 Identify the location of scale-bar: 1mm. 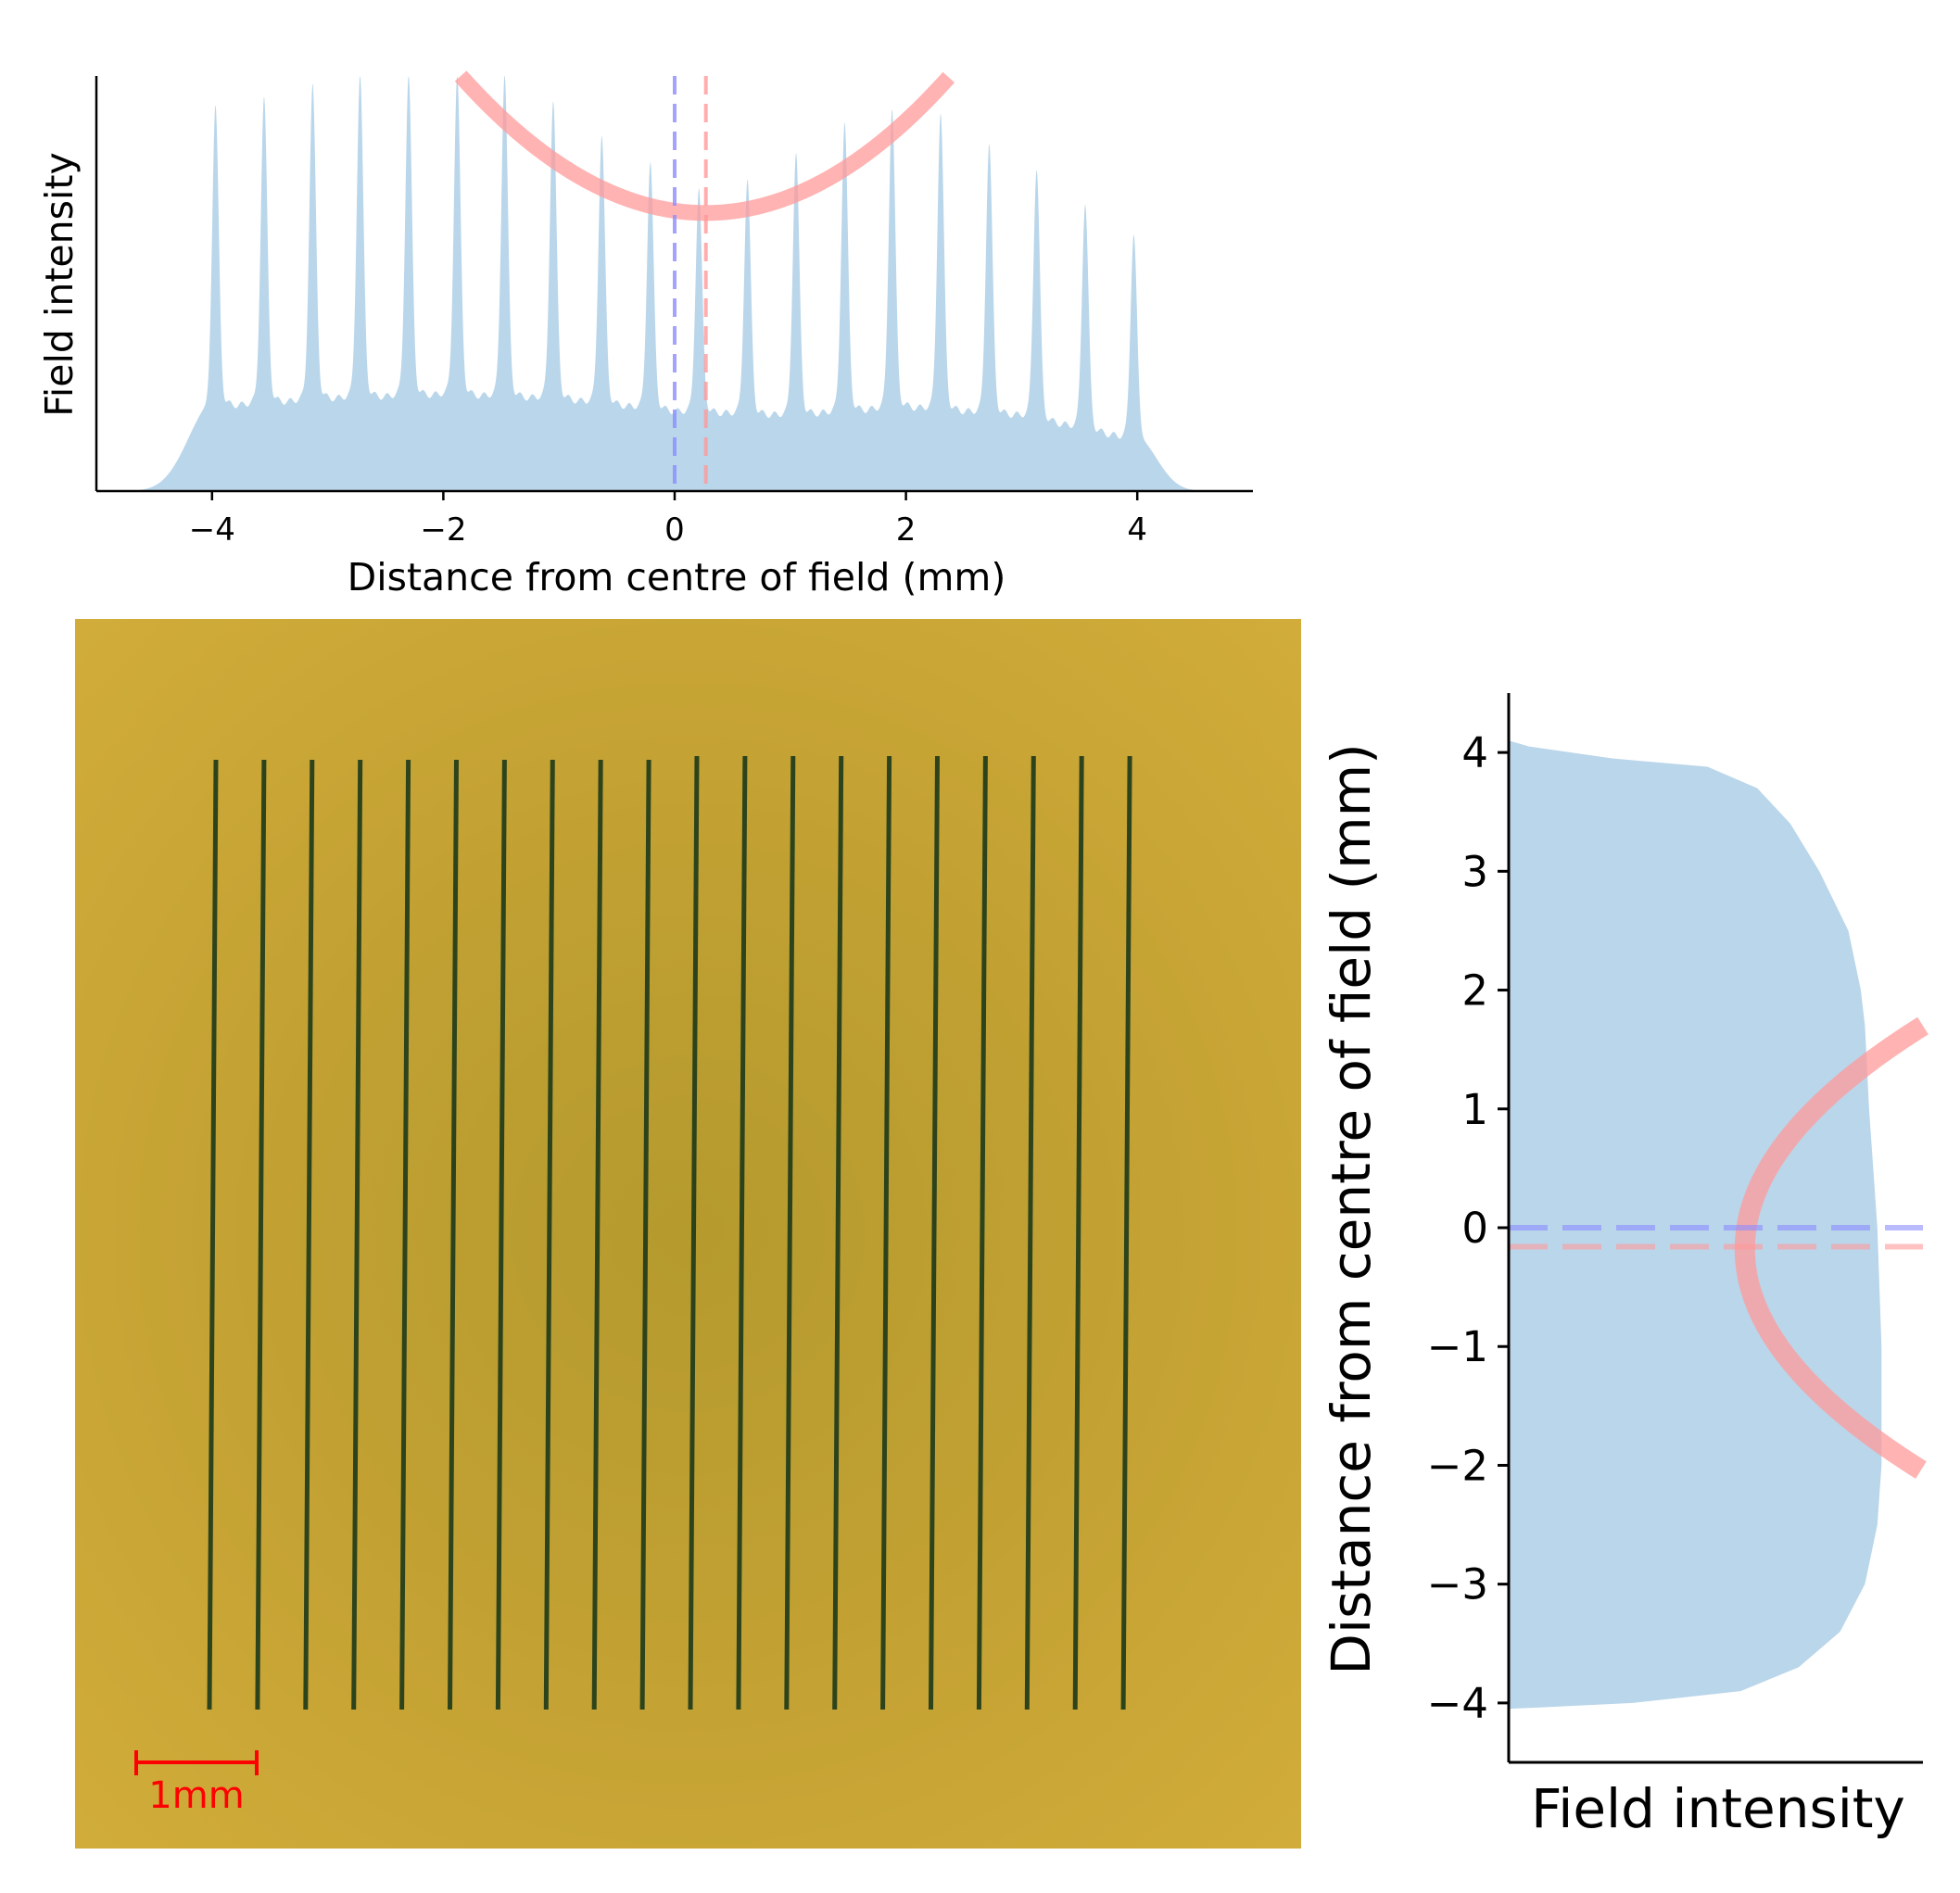
(196, 1783).